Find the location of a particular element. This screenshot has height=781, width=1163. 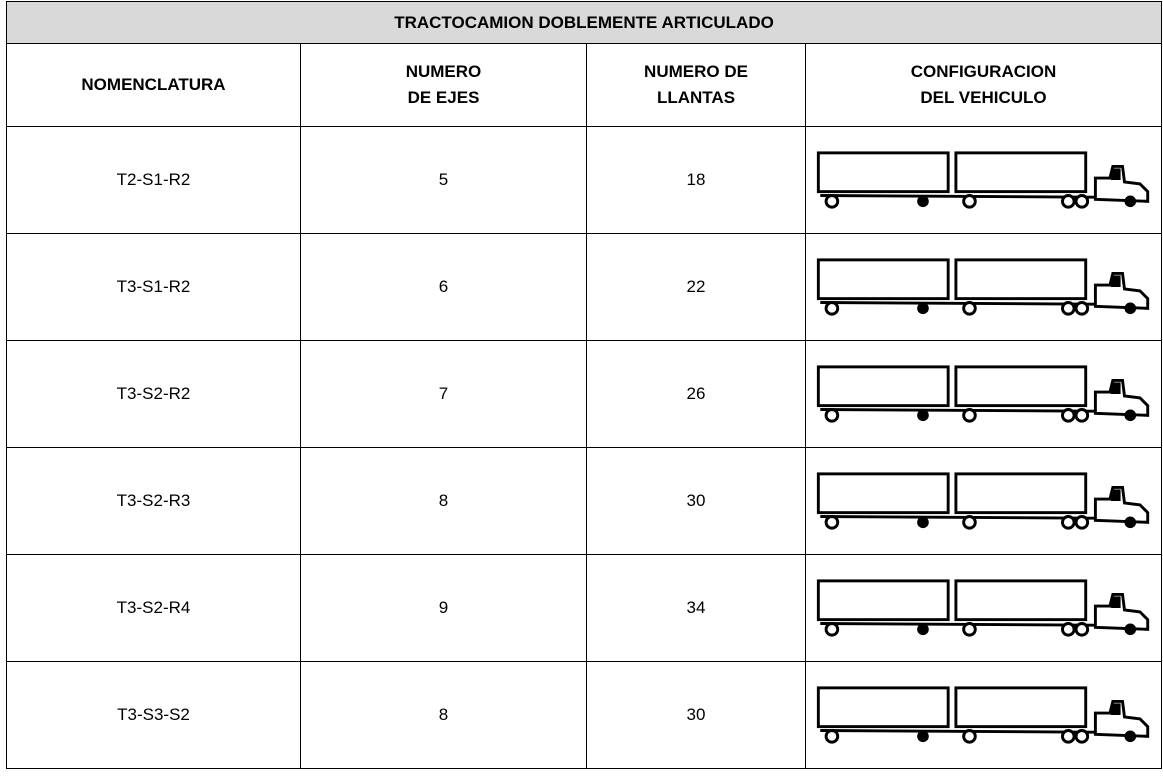

title-row: TRACTOCAMION DOBLEMENTE ARTICULADO is located at coordinates (584, 22).